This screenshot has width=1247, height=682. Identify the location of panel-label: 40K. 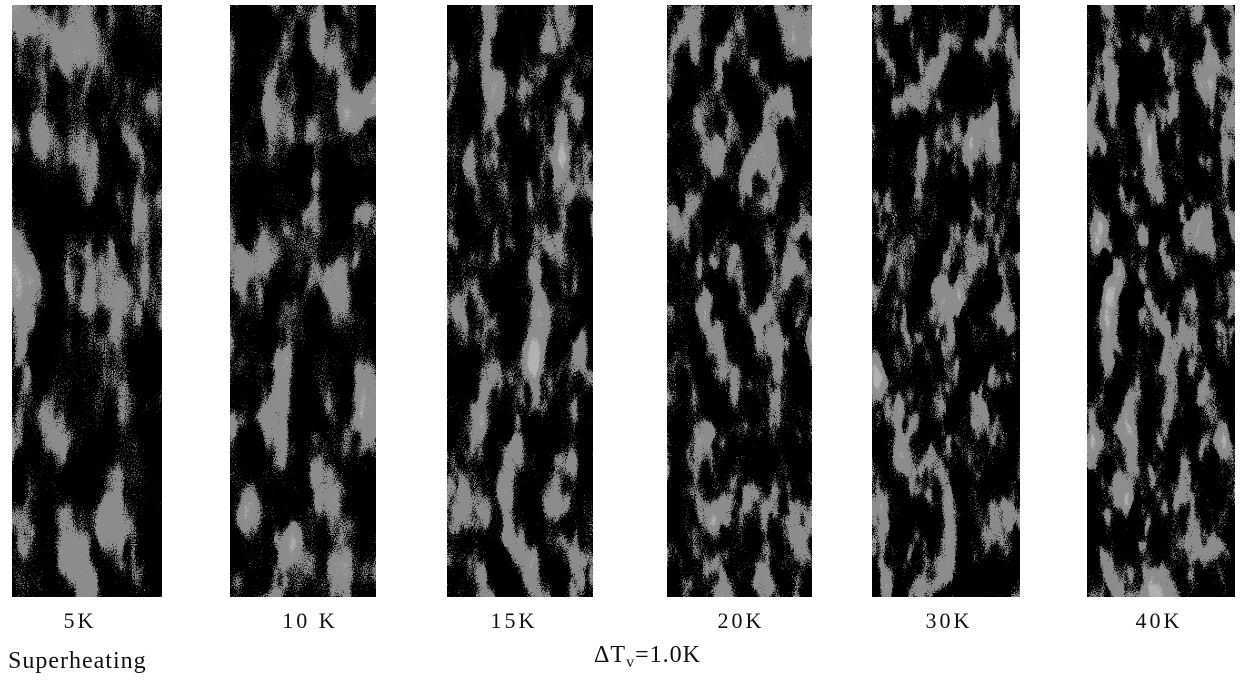
(1159, 620).